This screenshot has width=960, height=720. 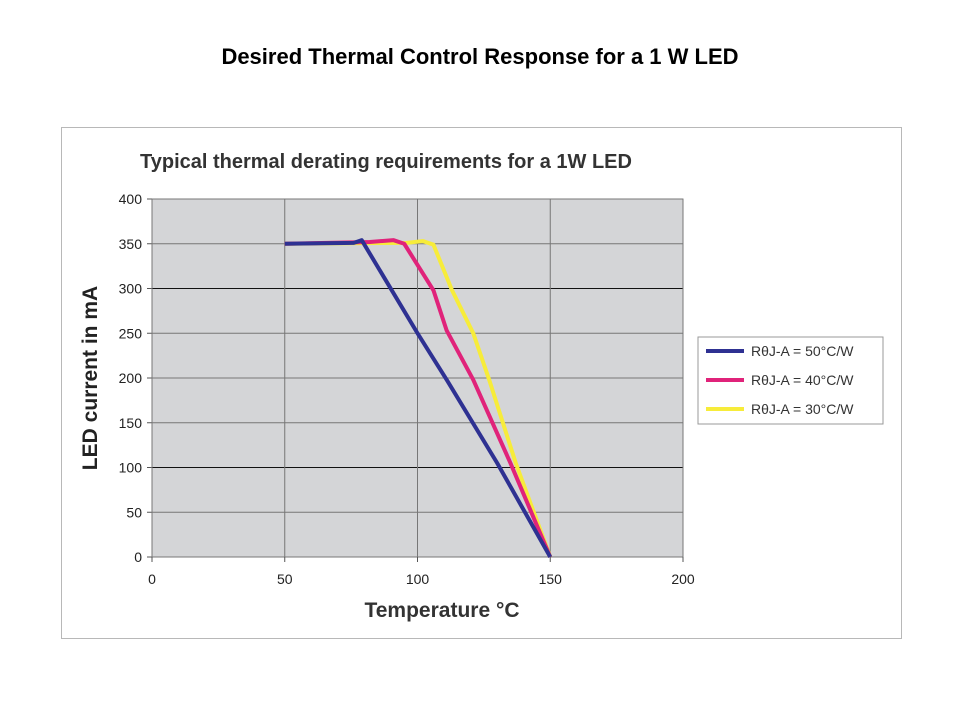 I want to click on y-tick-label: 0, so click(x=138, y=557).